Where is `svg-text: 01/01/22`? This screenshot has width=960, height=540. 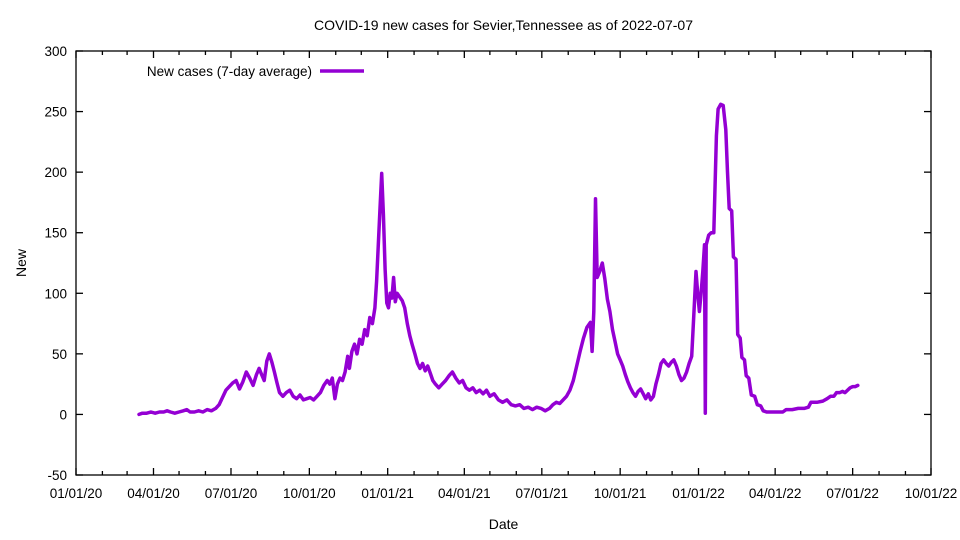 svg-text: 01/01/22 is located at coordinates (698, 493).